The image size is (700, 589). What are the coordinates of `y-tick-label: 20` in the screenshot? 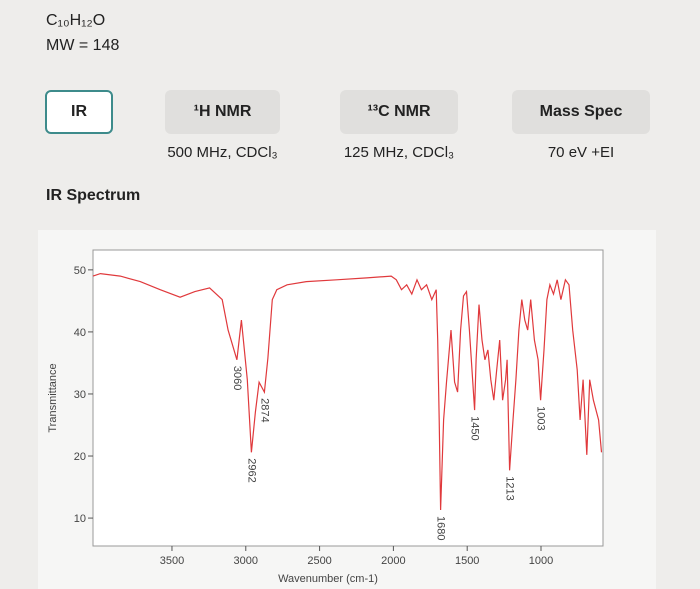 It's located at (80, 457).